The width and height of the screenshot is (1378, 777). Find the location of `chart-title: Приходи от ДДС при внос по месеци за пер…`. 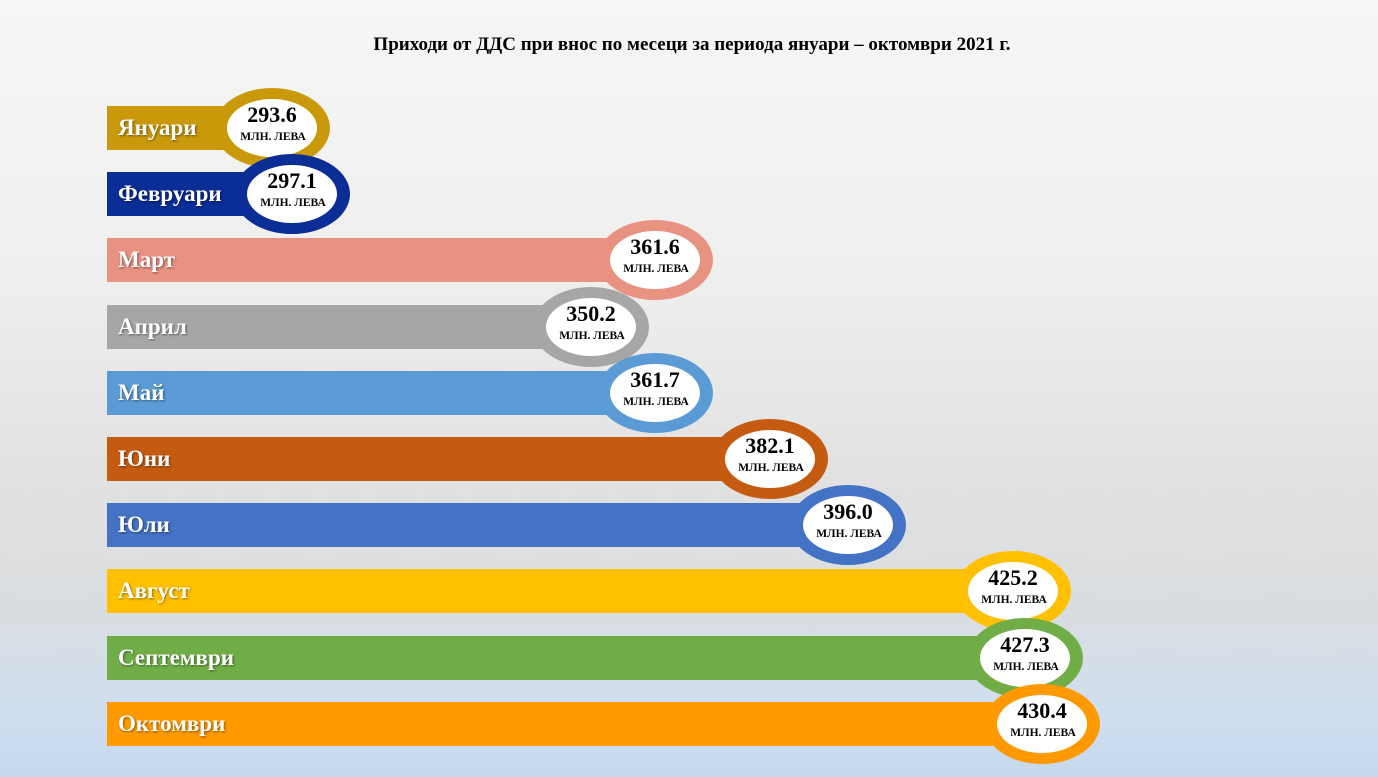

chart-title: Приходи от ДДС при внос по месеци за пер… is located at coordinates (692, 44).